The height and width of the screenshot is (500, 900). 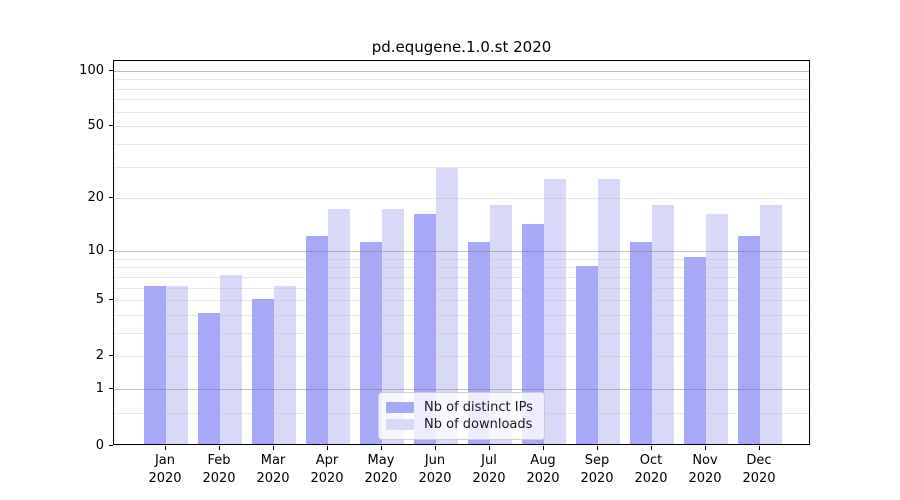 What do you see at coordinates (651, 469) in the screenshot?
I see `x-tick-label-oct: Oct 2020` at bounding box center [651, 469].